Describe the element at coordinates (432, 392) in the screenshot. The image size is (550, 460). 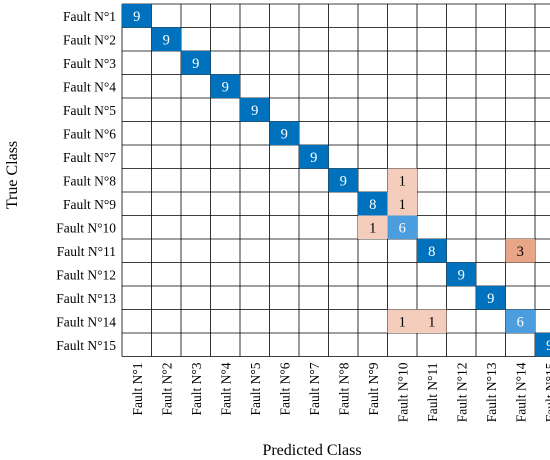
I see `column-label: Fault N°11` at that location.